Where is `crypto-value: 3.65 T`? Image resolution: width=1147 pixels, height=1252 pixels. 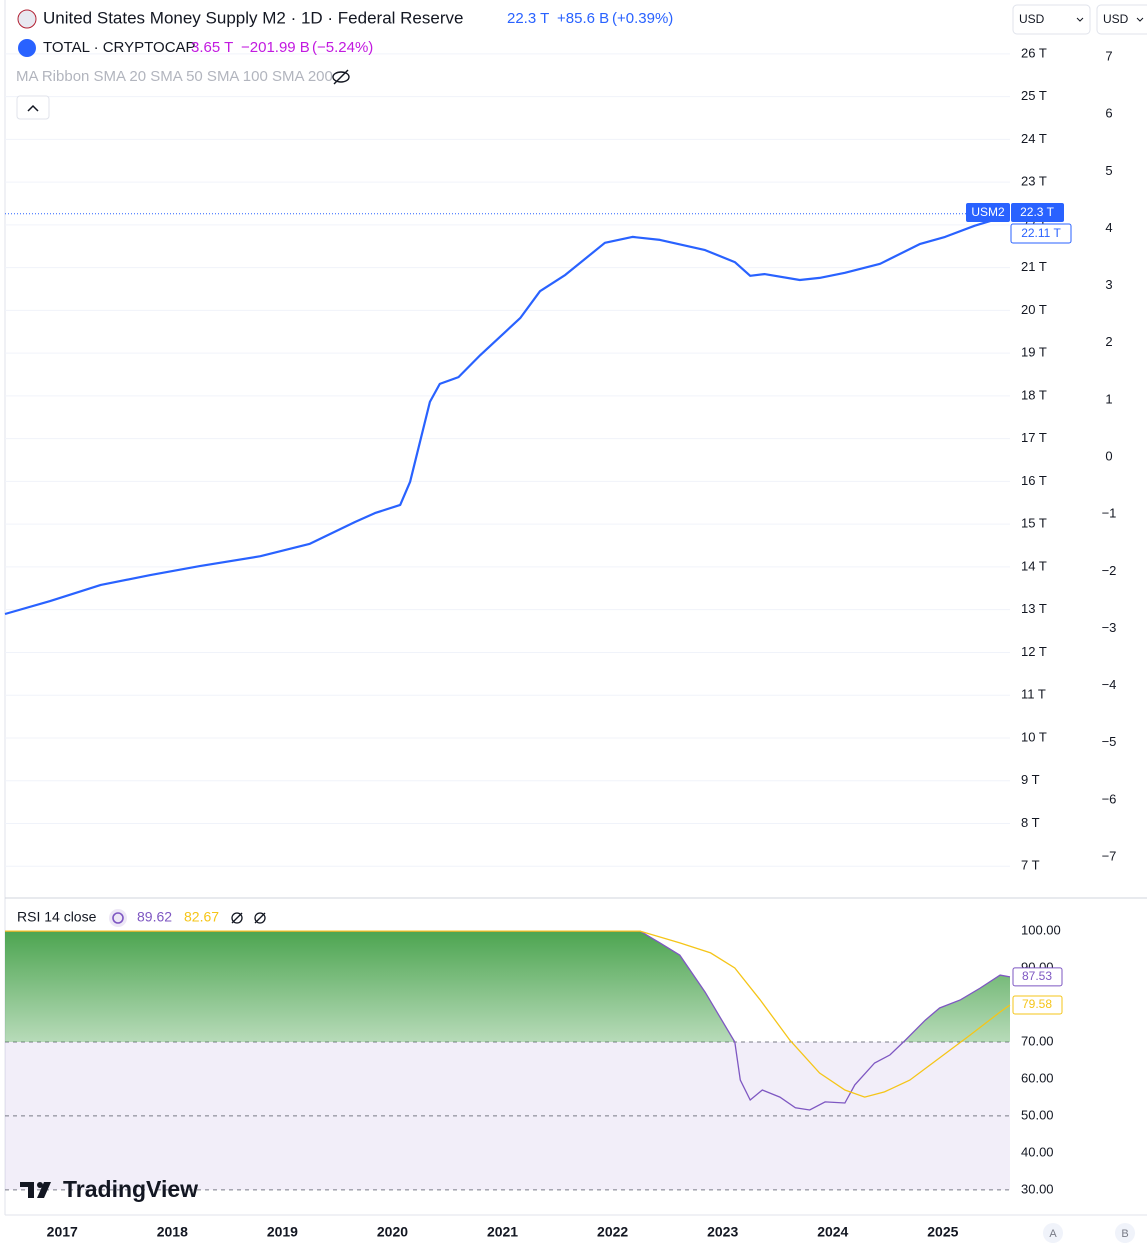
crypto-value: 3.65 T is located at coordinates (212, 47).